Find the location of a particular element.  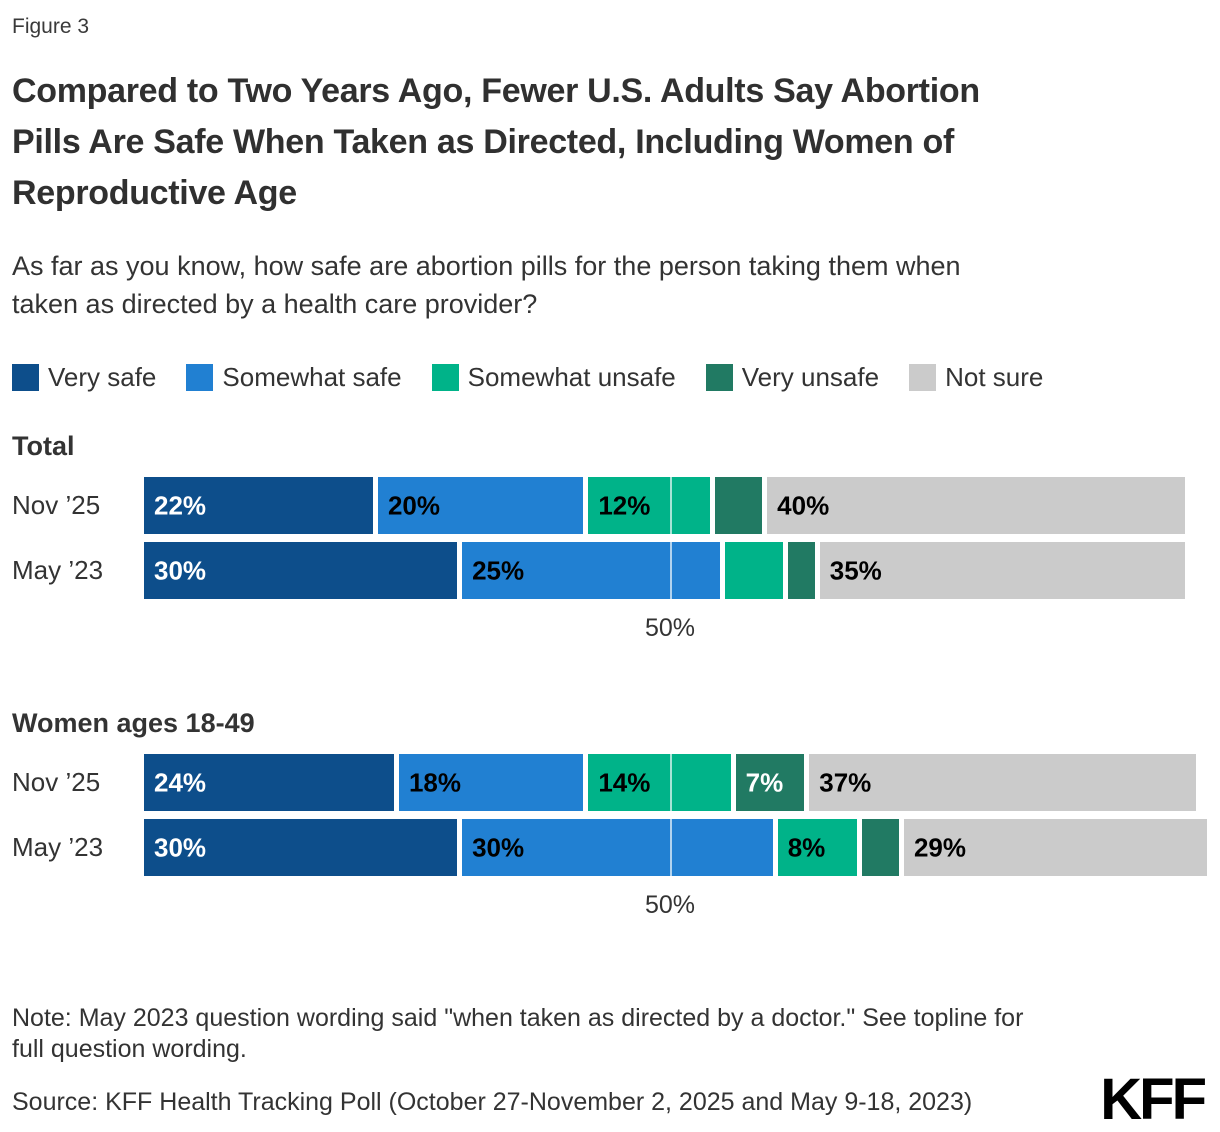

bar-segment-not-sure: 40% is located at coordinates (976, 505).